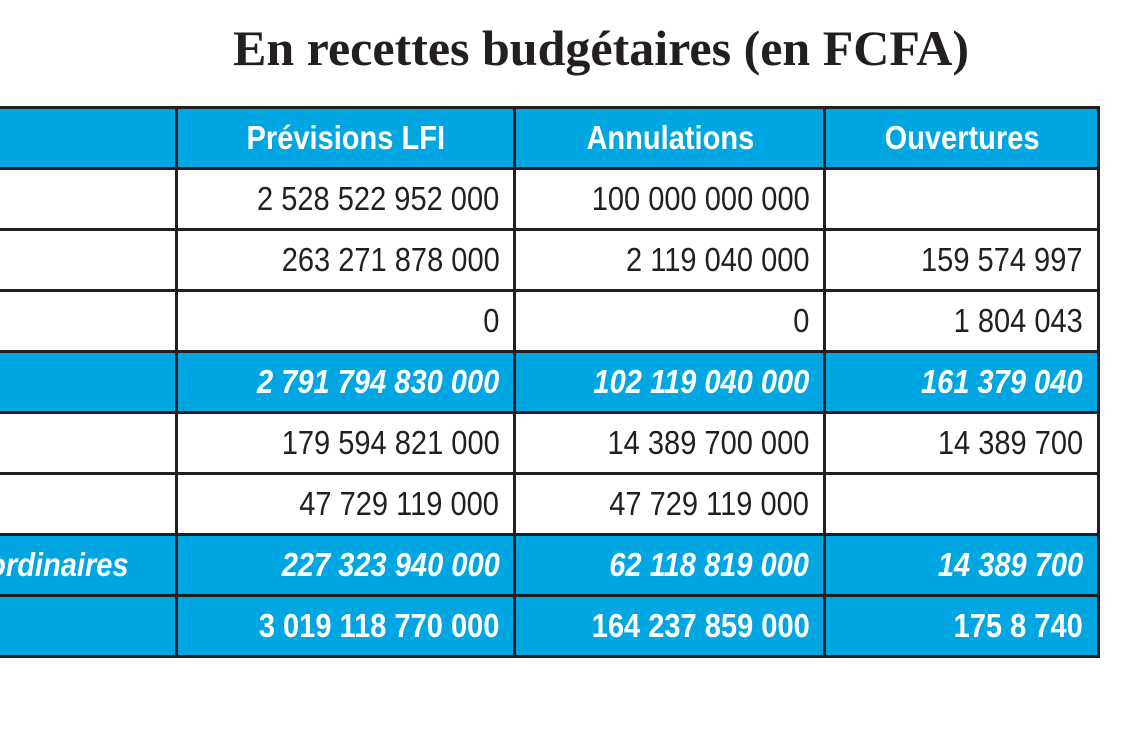 This screenshot has width=1140, height=729. What do you see at coordinates (345, 443) in the screenshot?
I see `cell-previsions-lfi: 179 594 821 000` at bounding box center [345, 443].